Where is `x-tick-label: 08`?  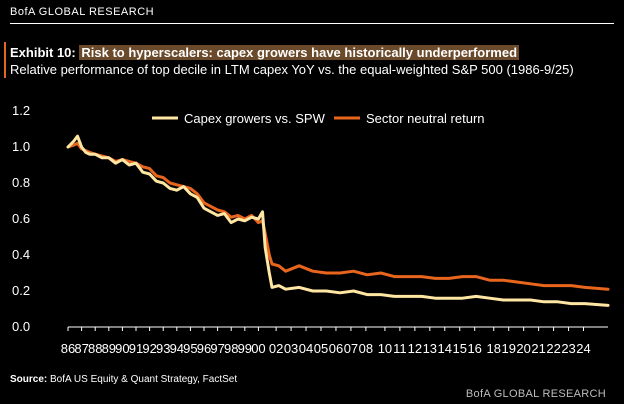 x-tick-label: 08 is located at coordinates (366, 348).